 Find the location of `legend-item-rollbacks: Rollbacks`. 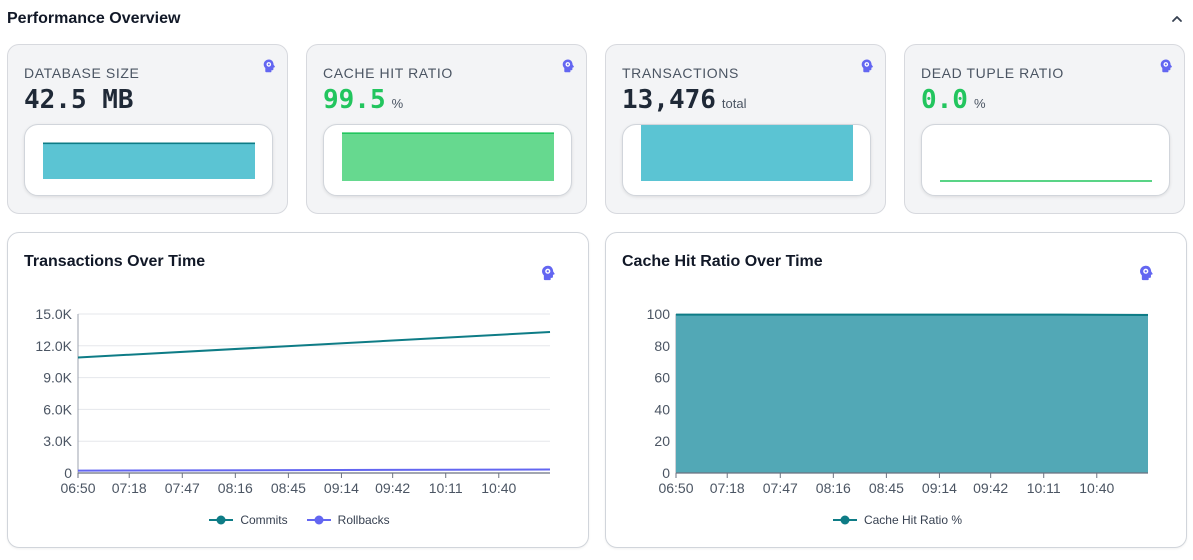

legend-item-rollbacks: Rollbacks is located at coordinates (348, 520).